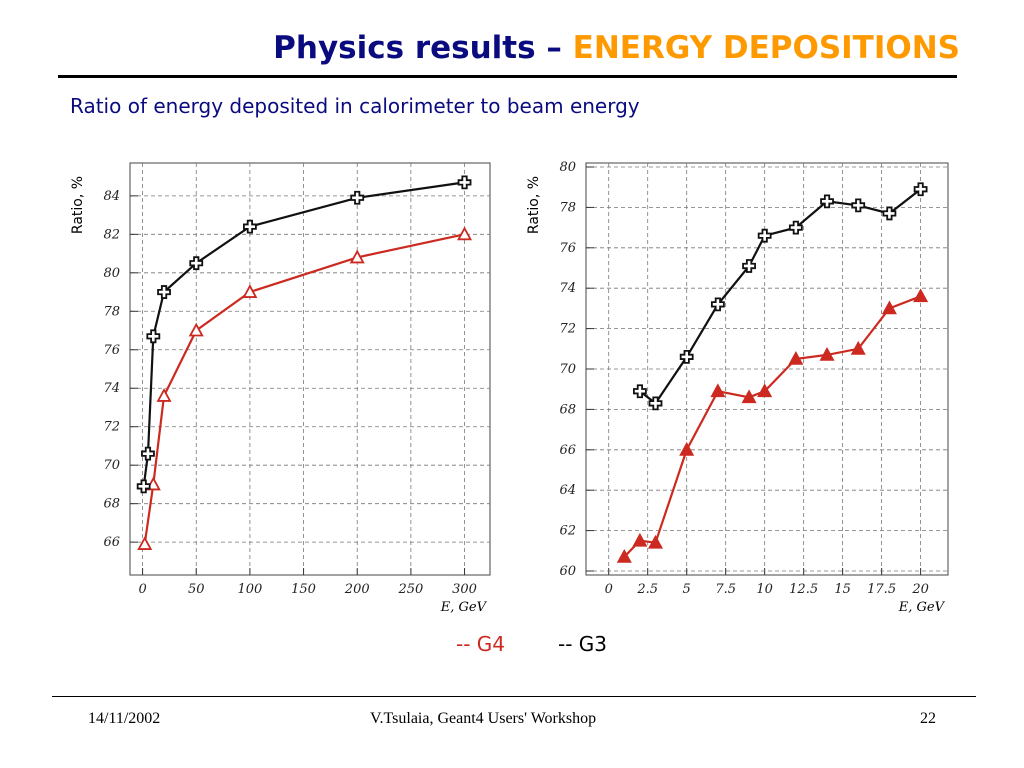  What do you see at coordinates (303, 334) in the screenshot?
I see `series-line-g3` at bounding box center [303, 334].